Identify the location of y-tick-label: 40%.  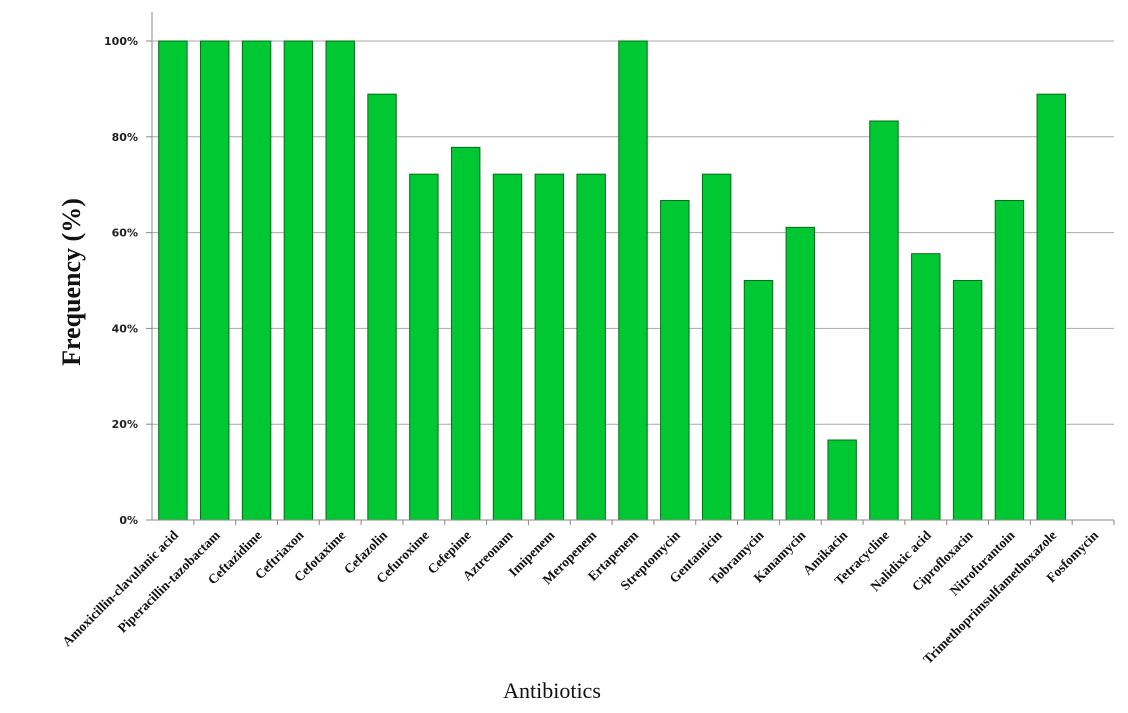
(125, 328).